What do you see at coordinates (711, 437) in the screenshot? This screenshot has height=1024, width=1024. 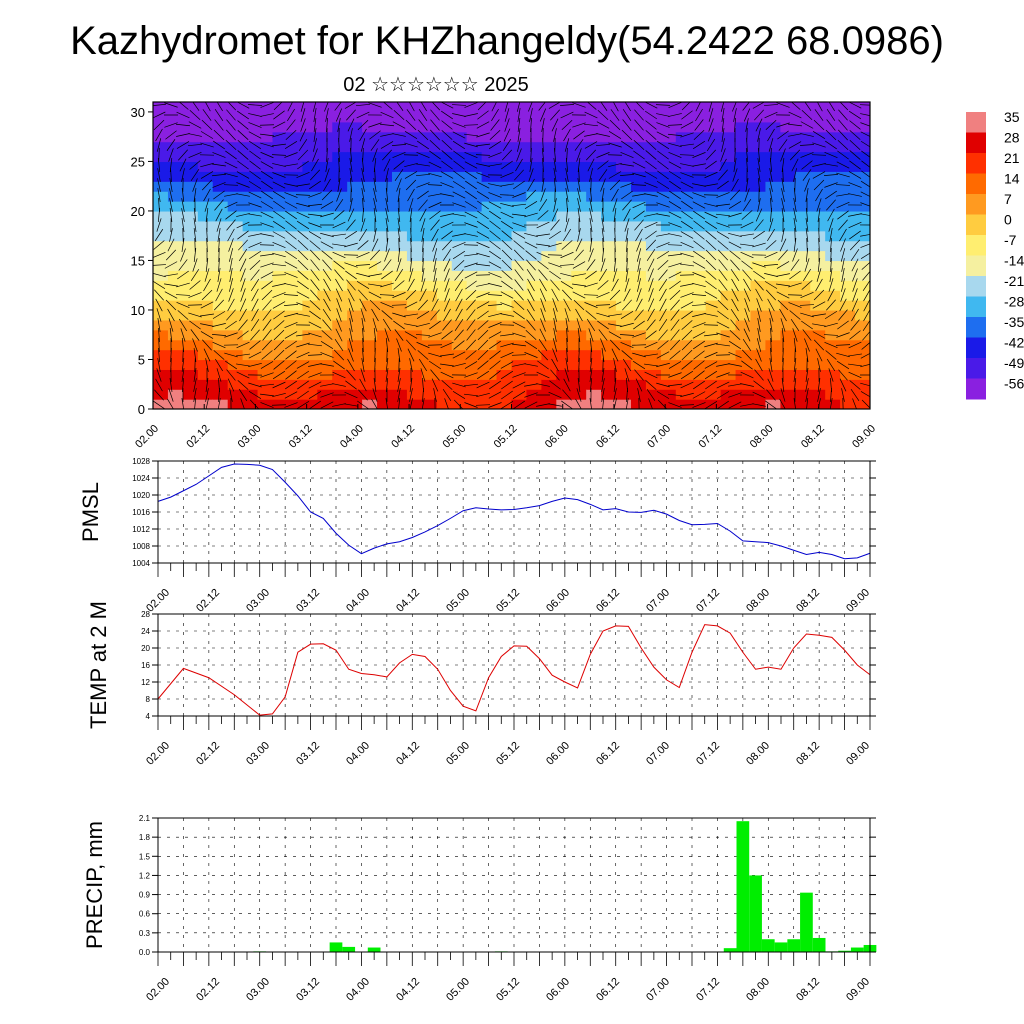 I see `x-tick-label: 07.12` at bounding box center [711, 437].